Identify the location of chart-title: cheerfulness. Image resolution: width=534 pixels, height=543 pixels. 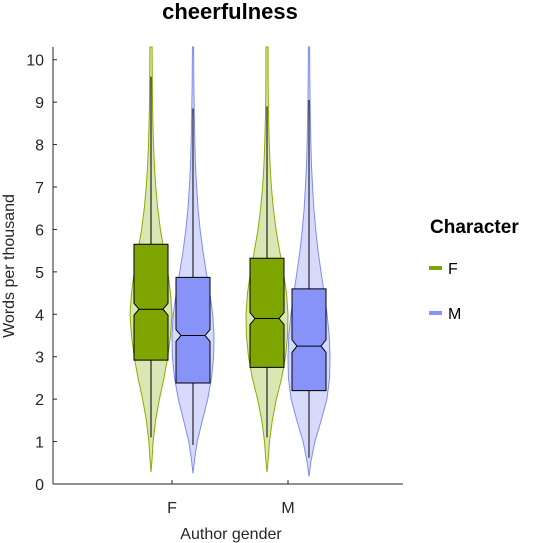
(230, 12).